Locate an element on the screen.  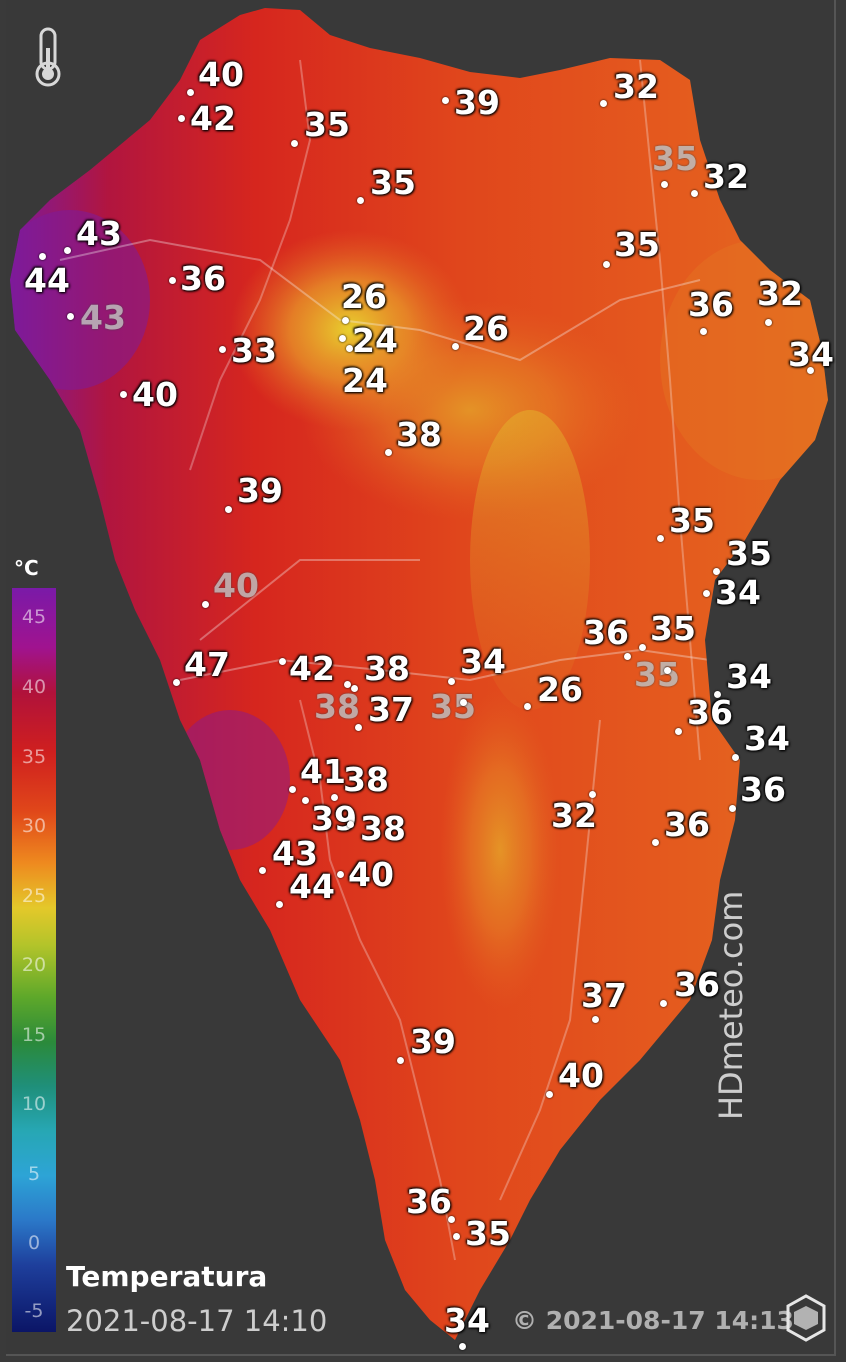
copyright-text: © 2021-08-17 14:13 is located at coordinates (653, 1320).